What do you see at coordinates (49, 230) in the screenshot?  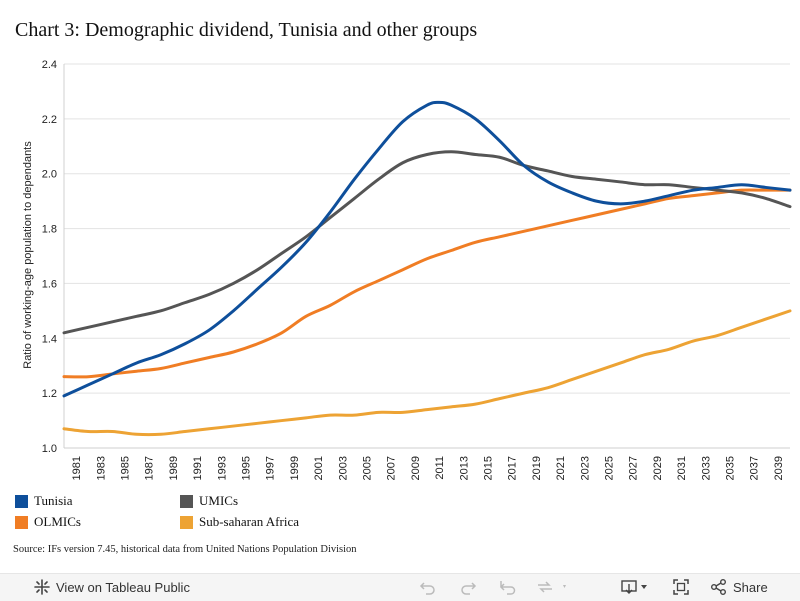 I see `y-tick-label: 1.8` at bounding box center [49, 230].